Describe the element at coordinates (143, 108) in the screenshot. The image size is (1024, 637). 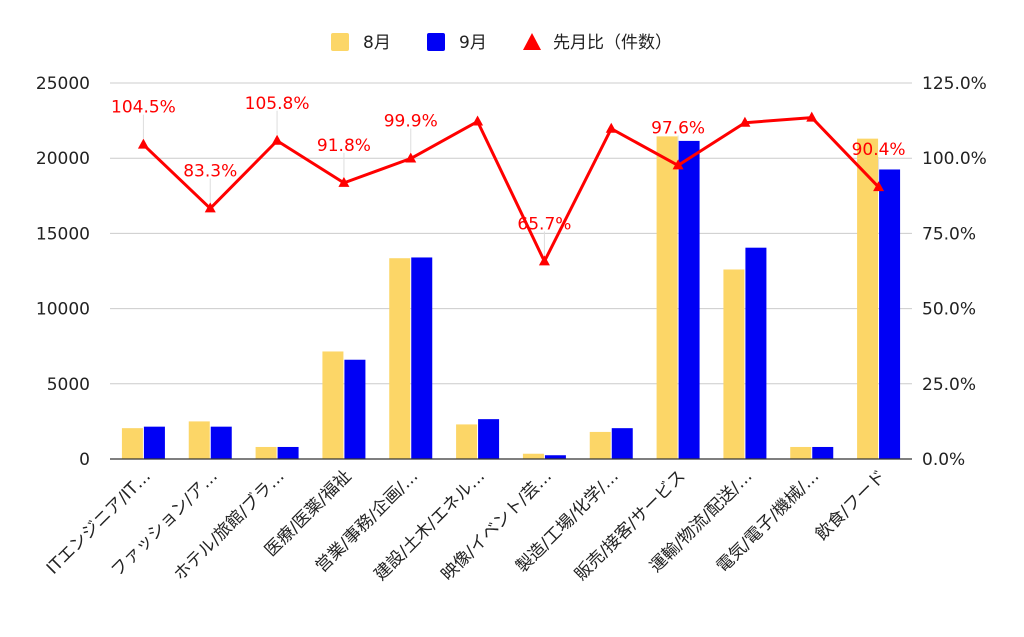
I see `ratio-data-label: 104.5%` at that location.